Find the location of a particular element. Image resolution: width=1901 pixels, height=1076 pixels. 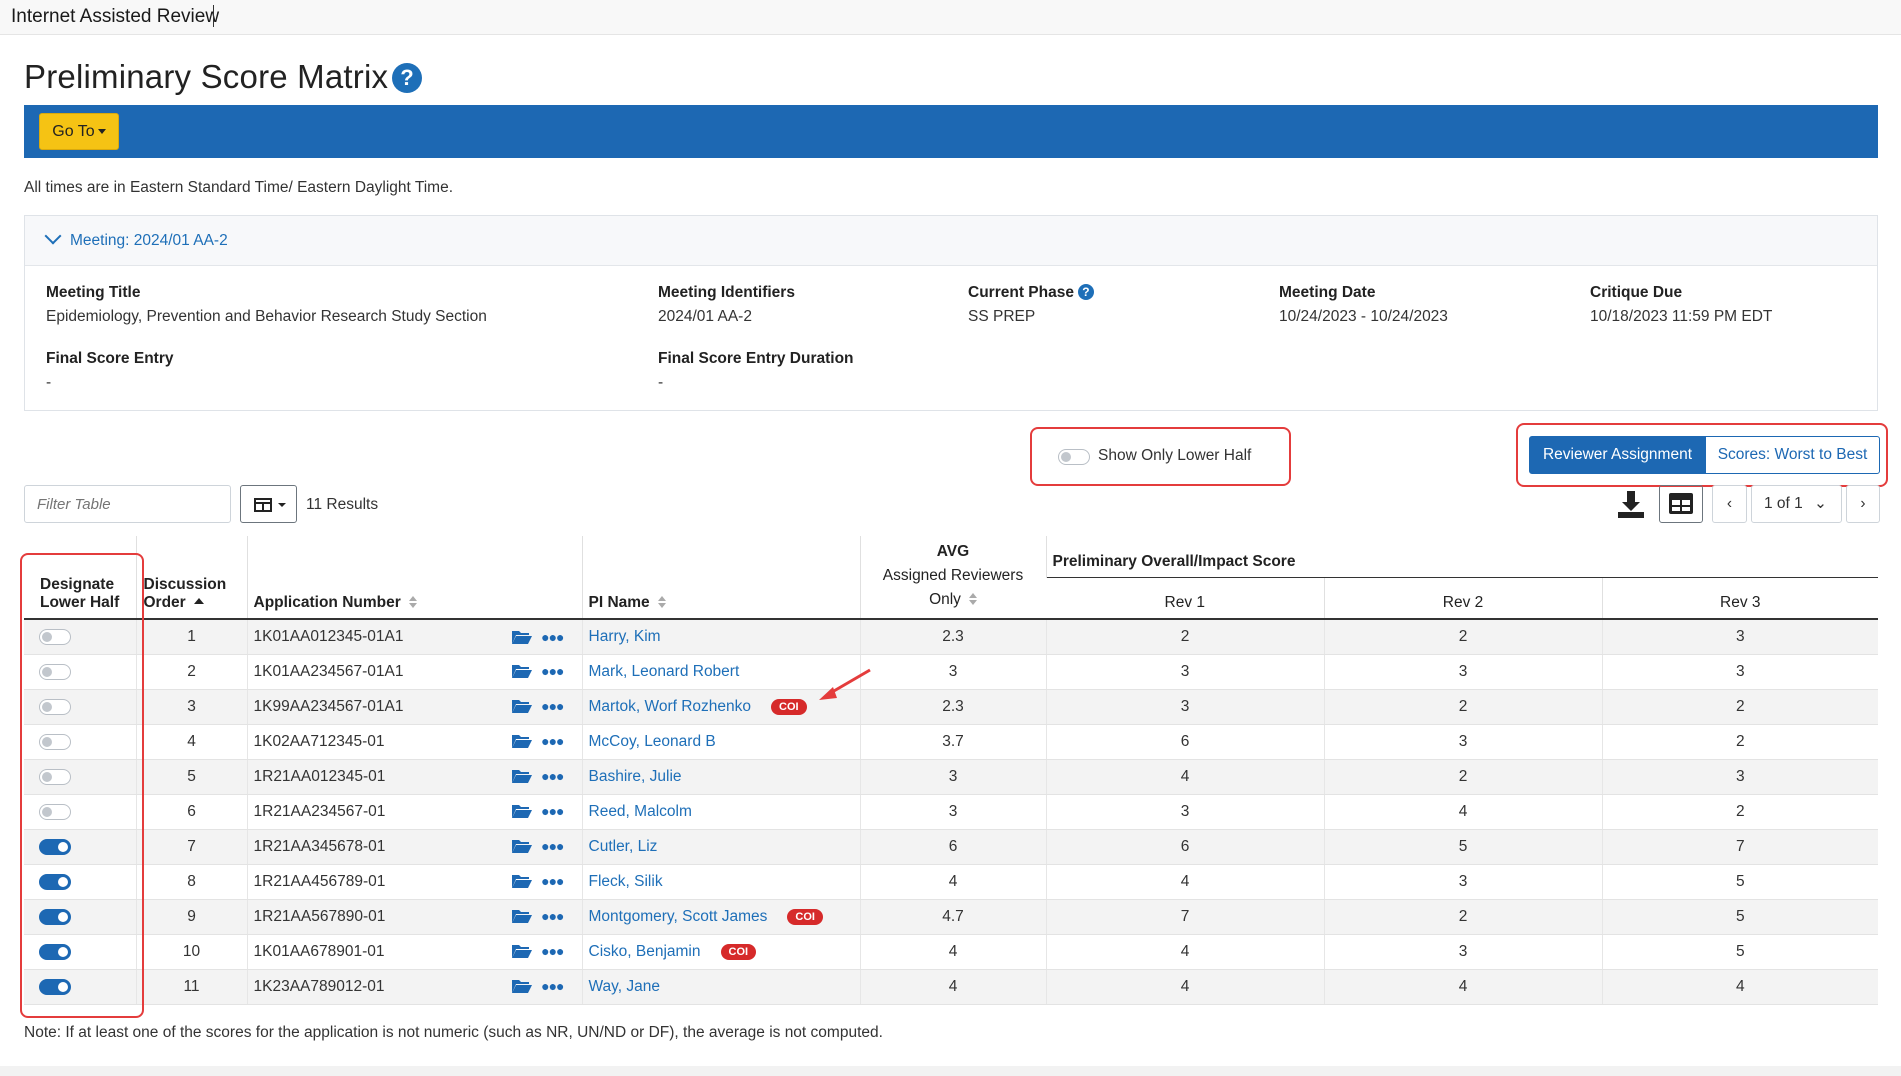

discussion-order-cell: 1 is located at coordinates (191, 637).